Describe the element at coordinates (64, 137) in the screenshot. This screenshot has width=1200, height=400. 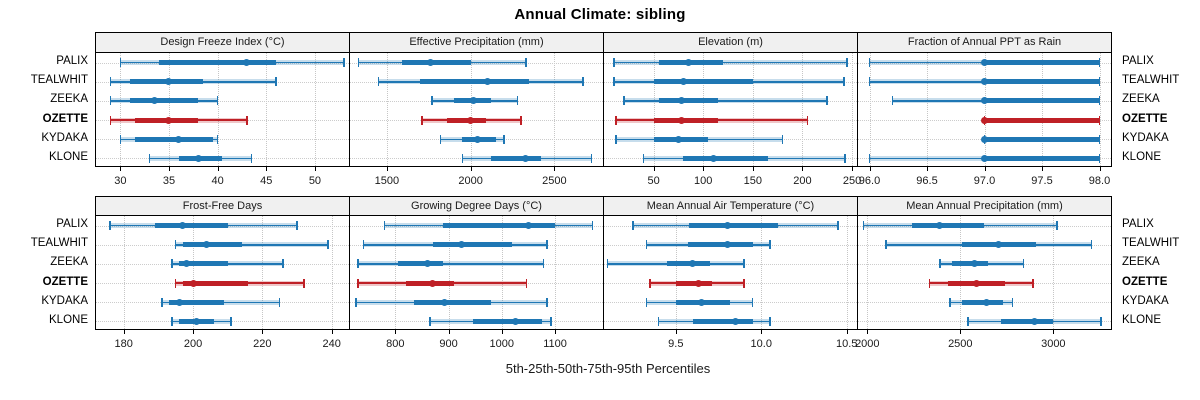
I see `station-label-left: KYDAKA` at that location.